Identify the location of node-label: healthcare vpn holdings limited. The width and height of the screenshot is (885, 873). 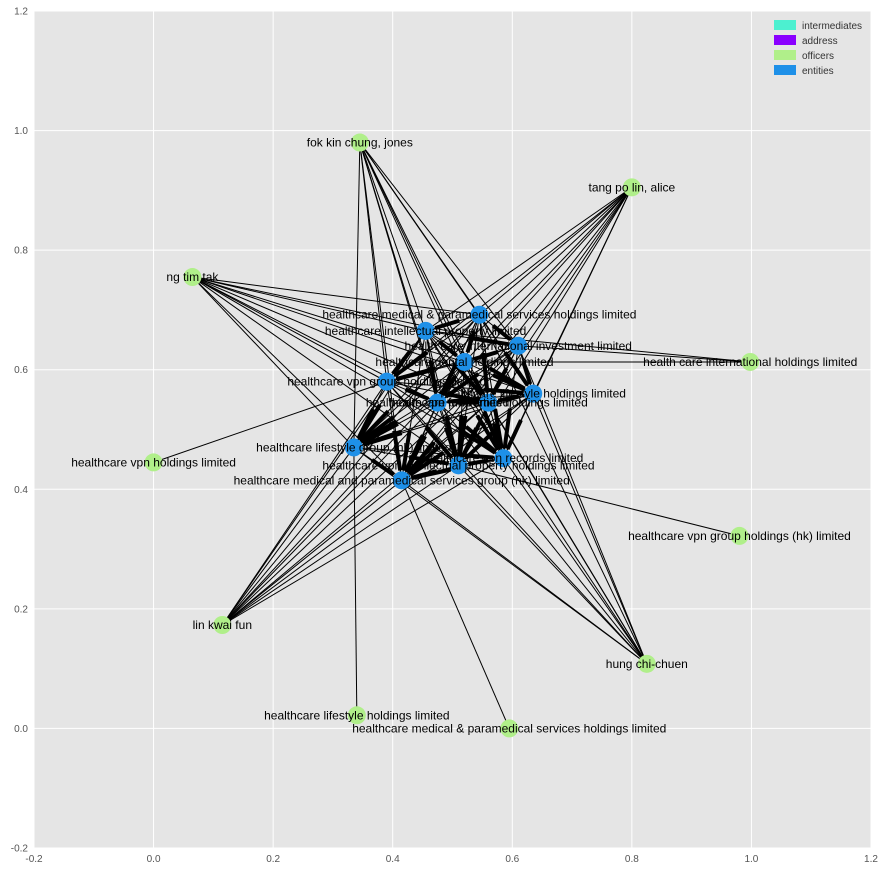
(153, 462).